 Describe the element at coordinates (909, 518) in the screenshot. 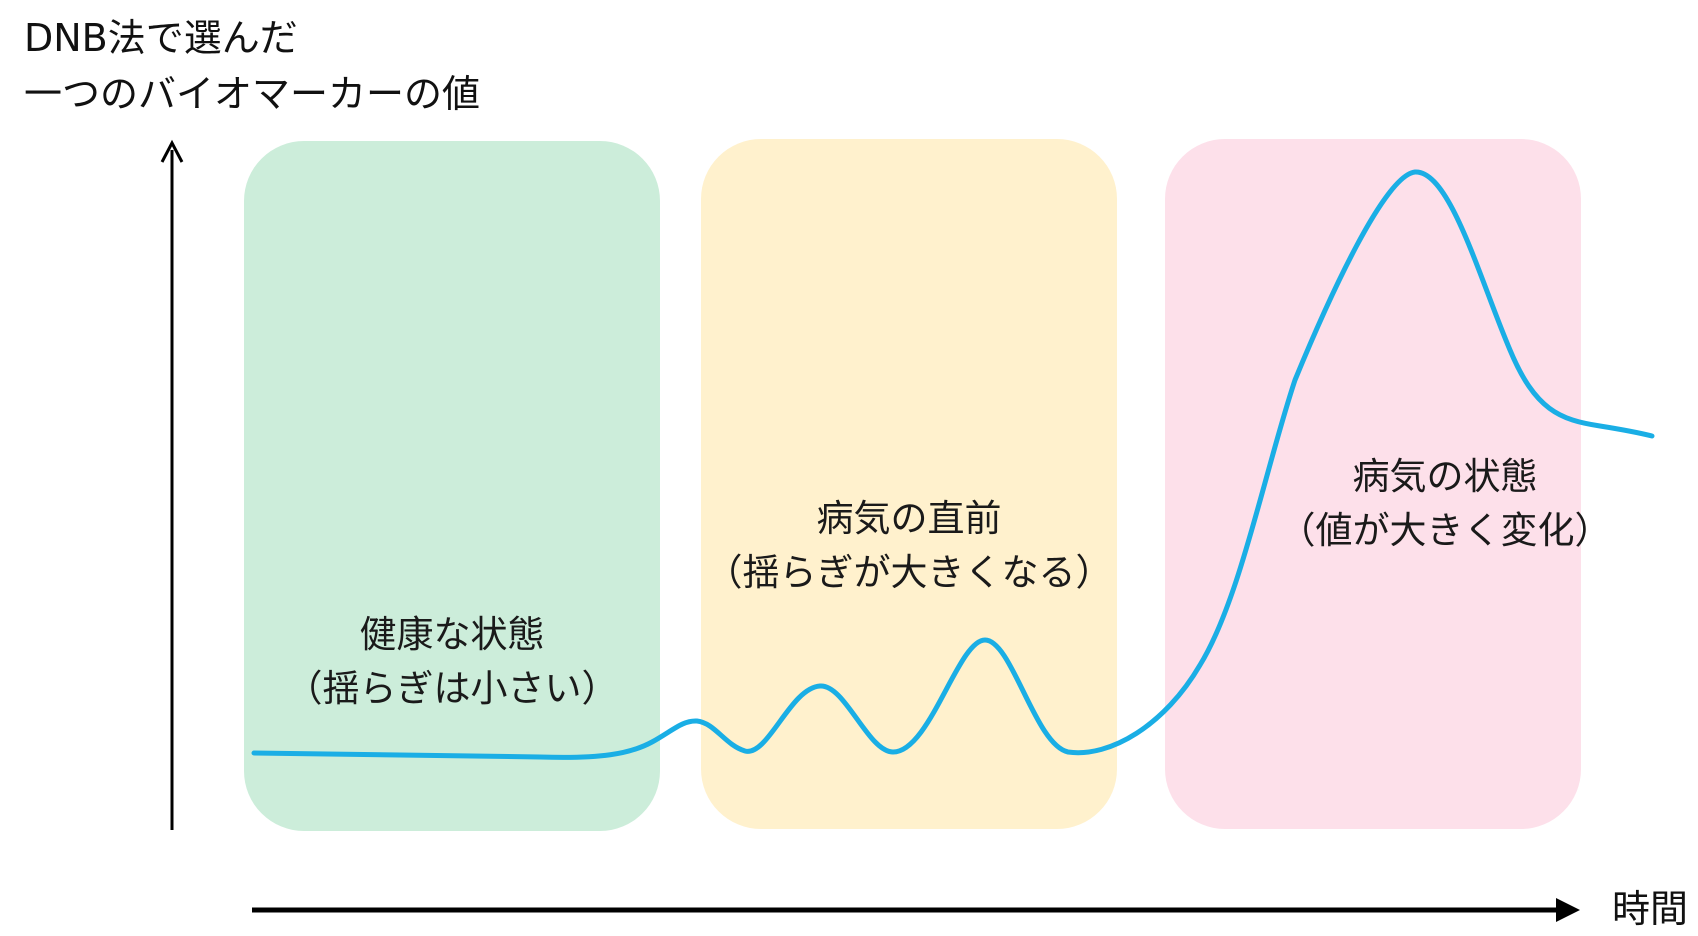

I see `phase-title-pre-disease: 病気の直前` at that location.